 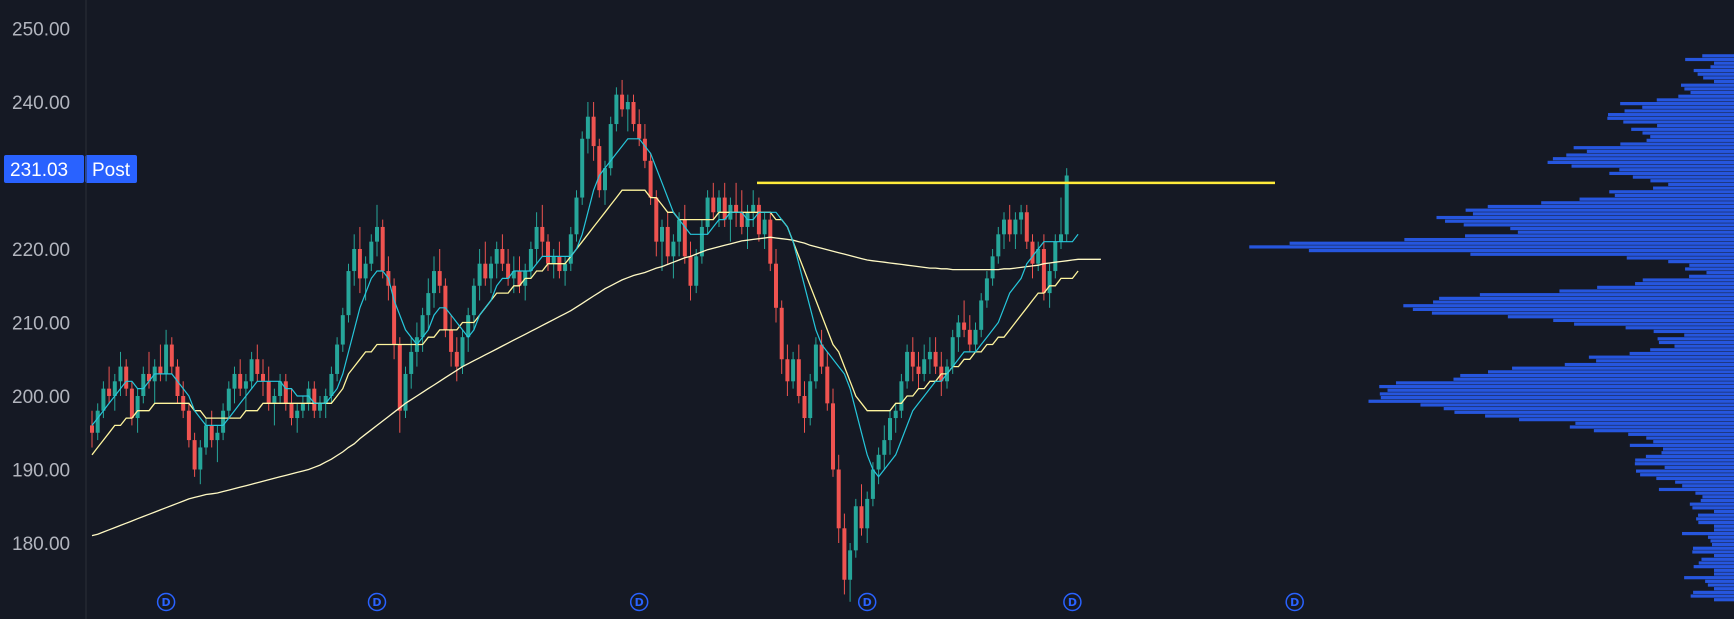 I want to click on last-price-value: 231.03, so click(x=39, y=170).